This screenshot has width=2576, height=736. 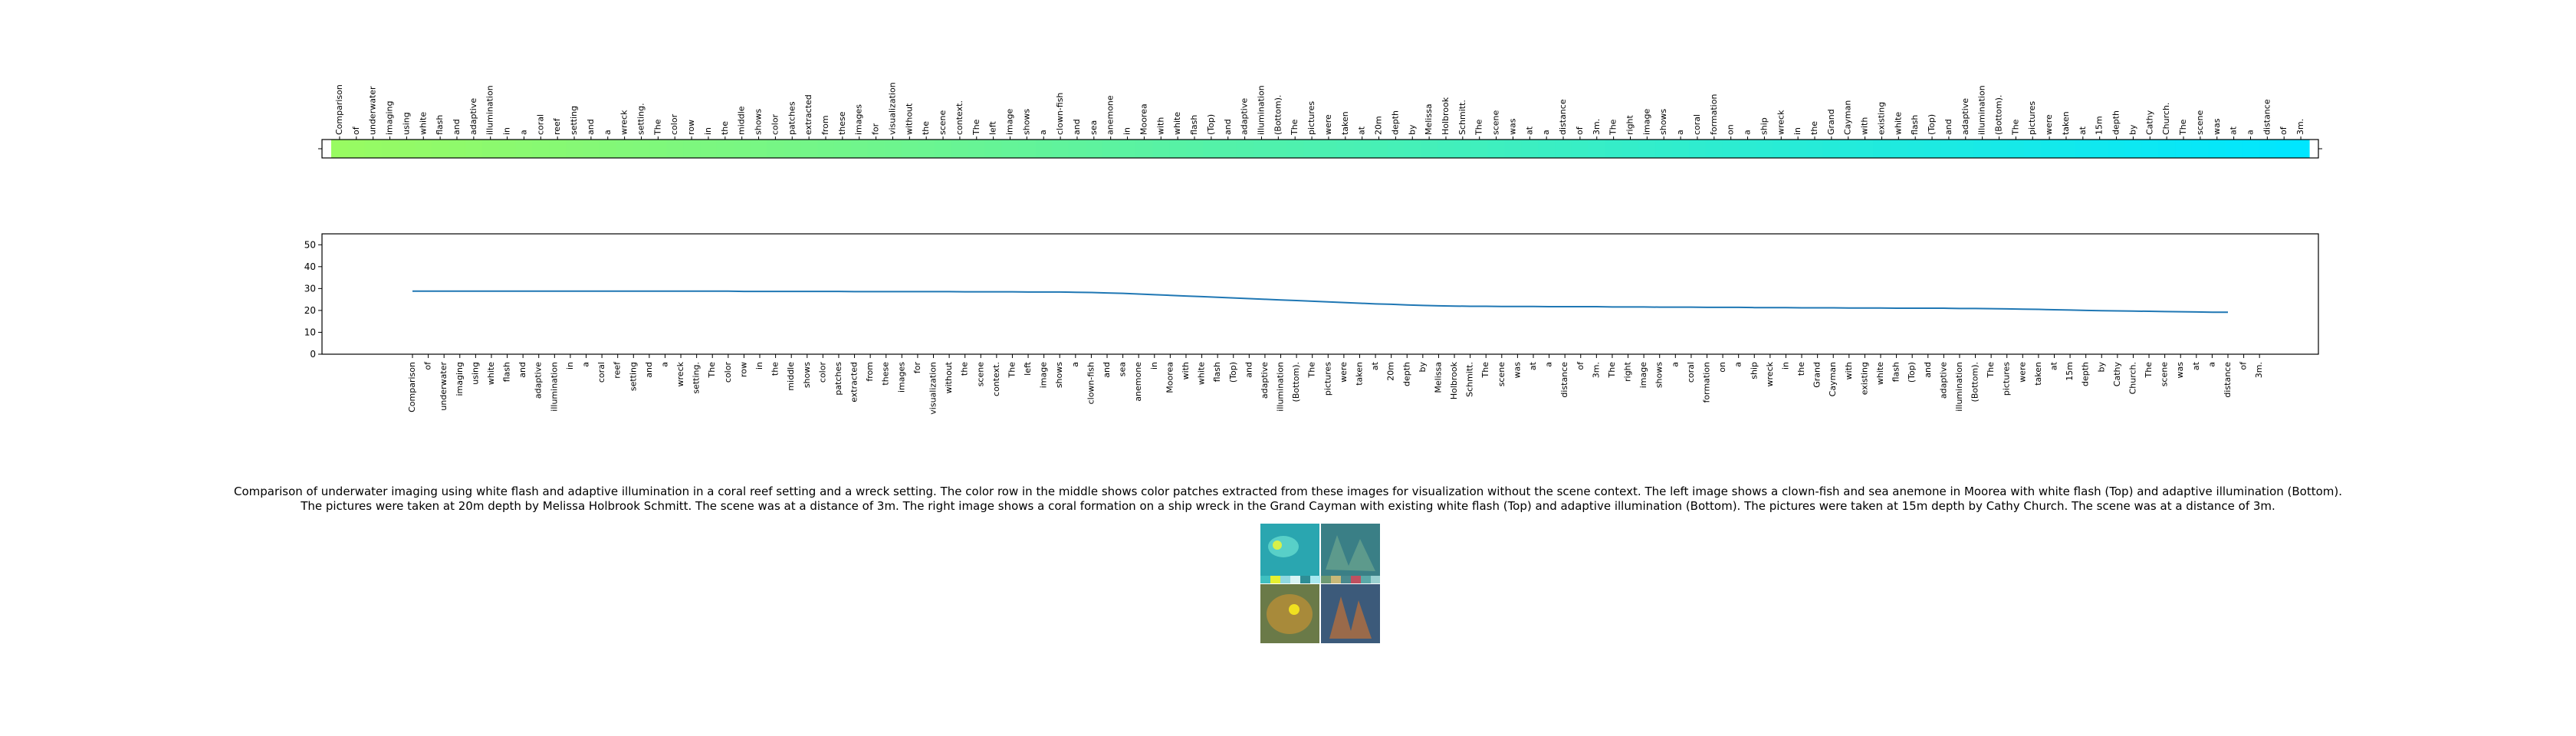 I want to click on line-plot-frame, so click(x=1320, y=294).